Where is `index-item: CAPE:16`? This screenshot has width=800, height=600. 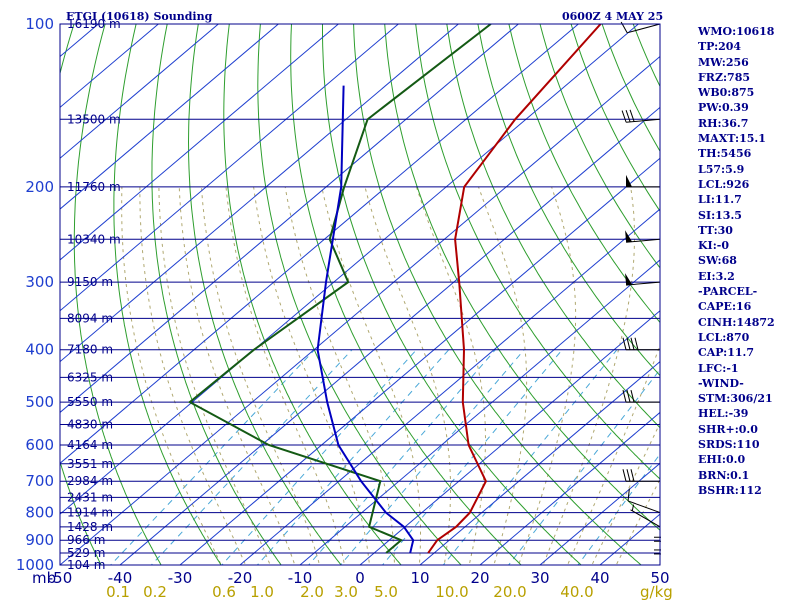
index-item: CAPE:16 is located at coordinates (725, 307).